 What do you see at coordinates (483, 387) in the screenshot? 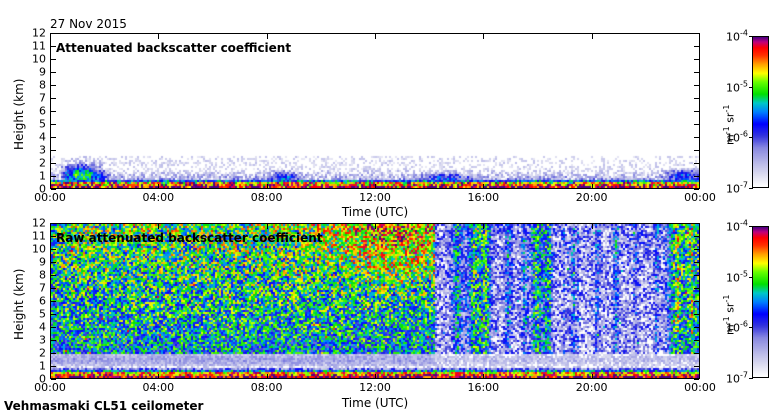
I see `x-tick-label: 16:00` at bounding box center [483, 387].